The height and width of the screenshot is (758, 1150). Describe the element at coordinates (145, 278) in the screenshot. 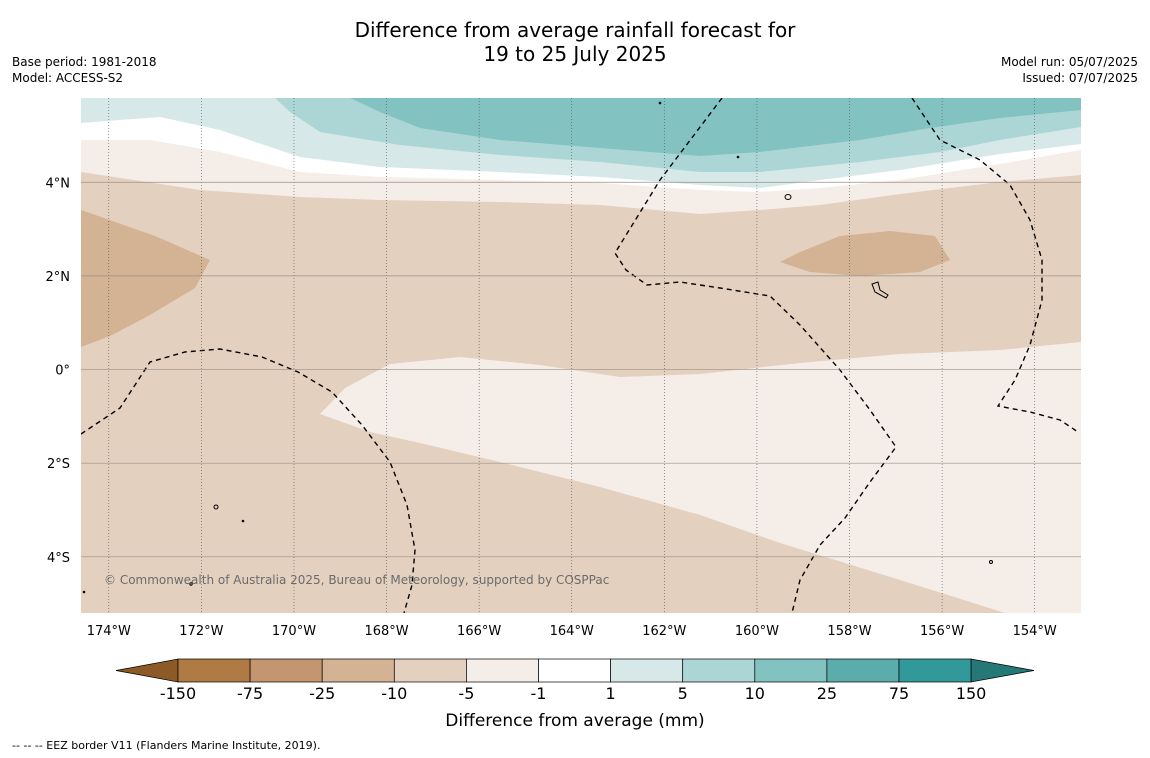

I see `region-minus-10-to-25-west` at that location.